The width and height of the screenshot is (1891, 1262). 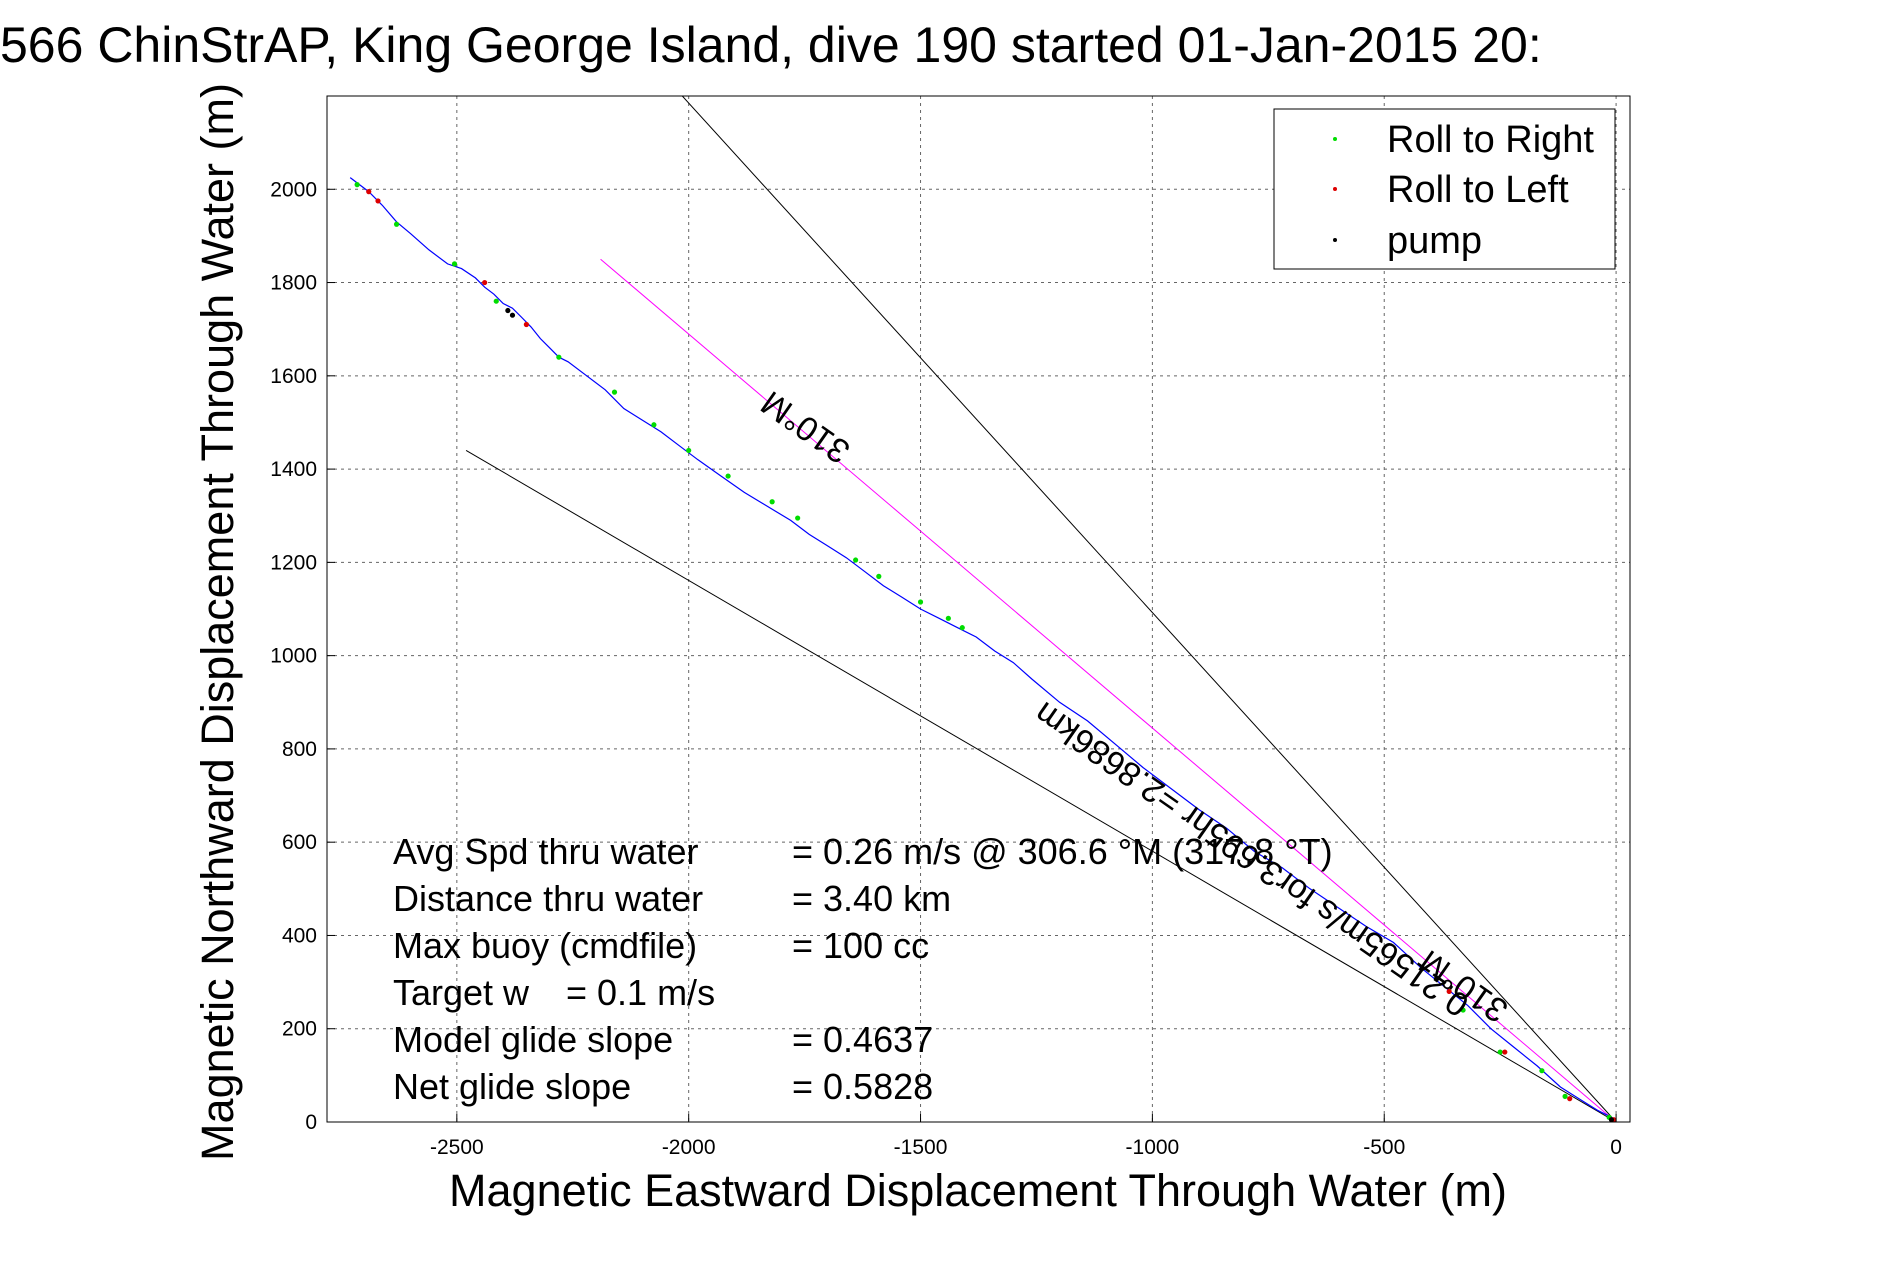 I want to click on y-tick-label: 1800, so click(x=293, y=283).